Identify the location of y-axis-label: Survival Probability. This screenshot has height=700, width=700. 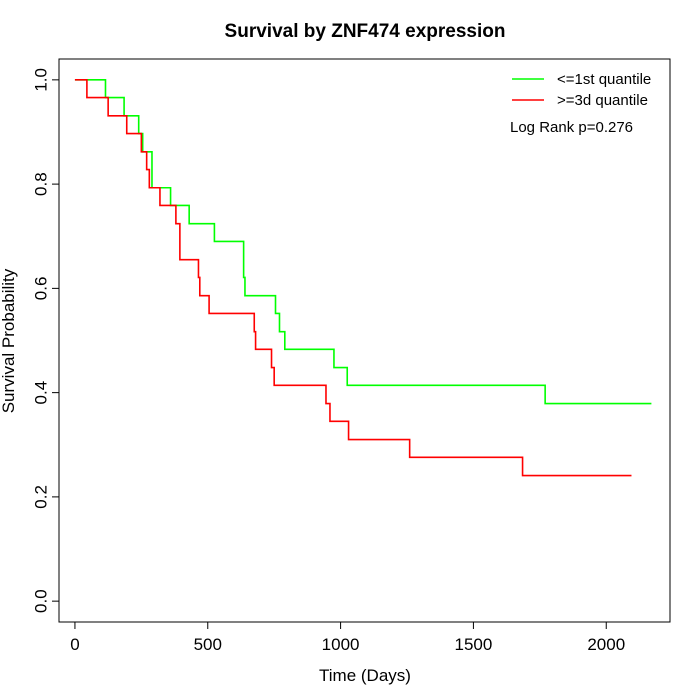
(9, 340).